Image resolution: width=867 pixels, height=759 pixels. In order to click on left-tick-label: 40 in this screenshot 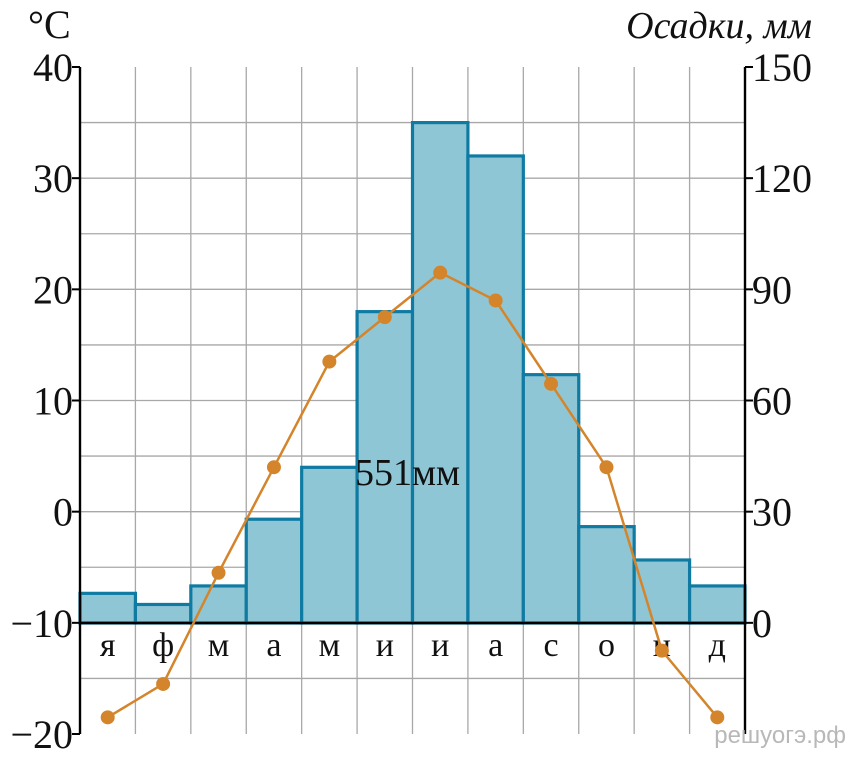, I will do `click(53, 67)`.